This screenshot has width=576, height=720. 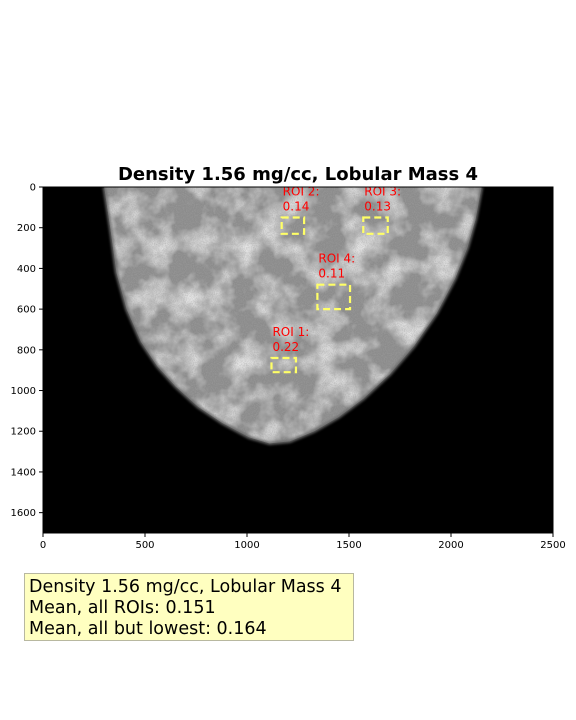 I want to click on roi-1-box, so click(x=284, y=365).